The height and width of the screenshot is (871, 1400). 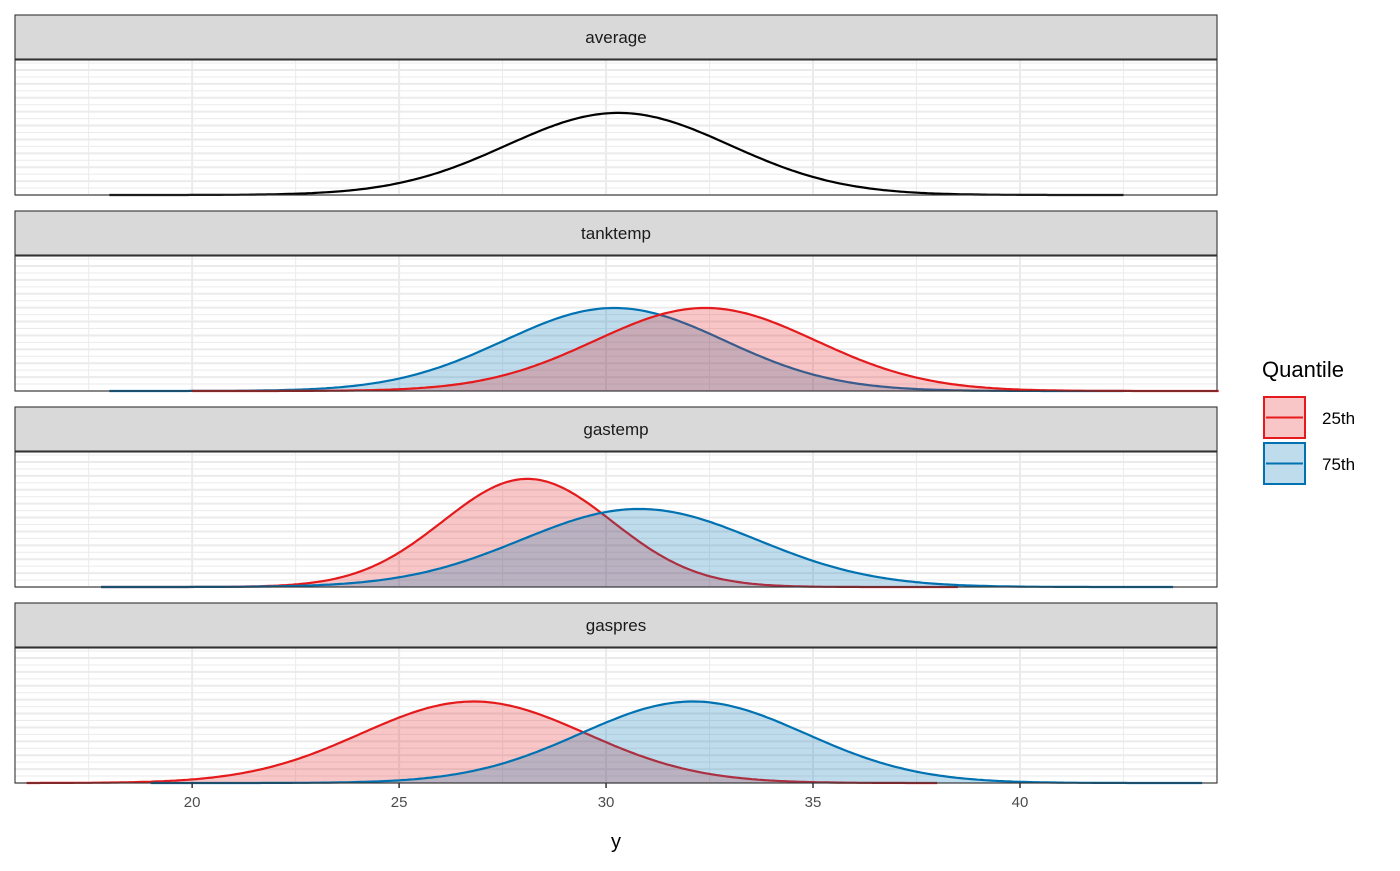 I want to click on legend-label-25th: 25th, so click(x=1338, y=418).